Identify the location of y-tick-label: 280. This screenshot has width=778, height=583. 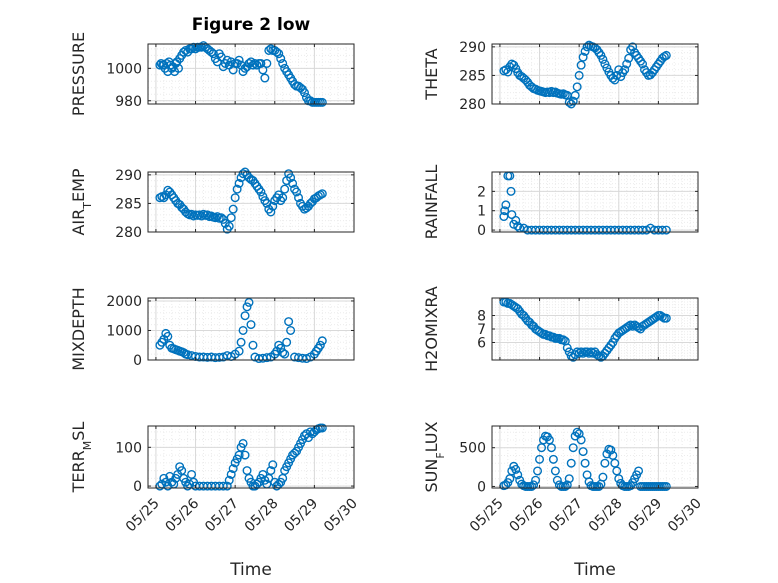
(128, 233).